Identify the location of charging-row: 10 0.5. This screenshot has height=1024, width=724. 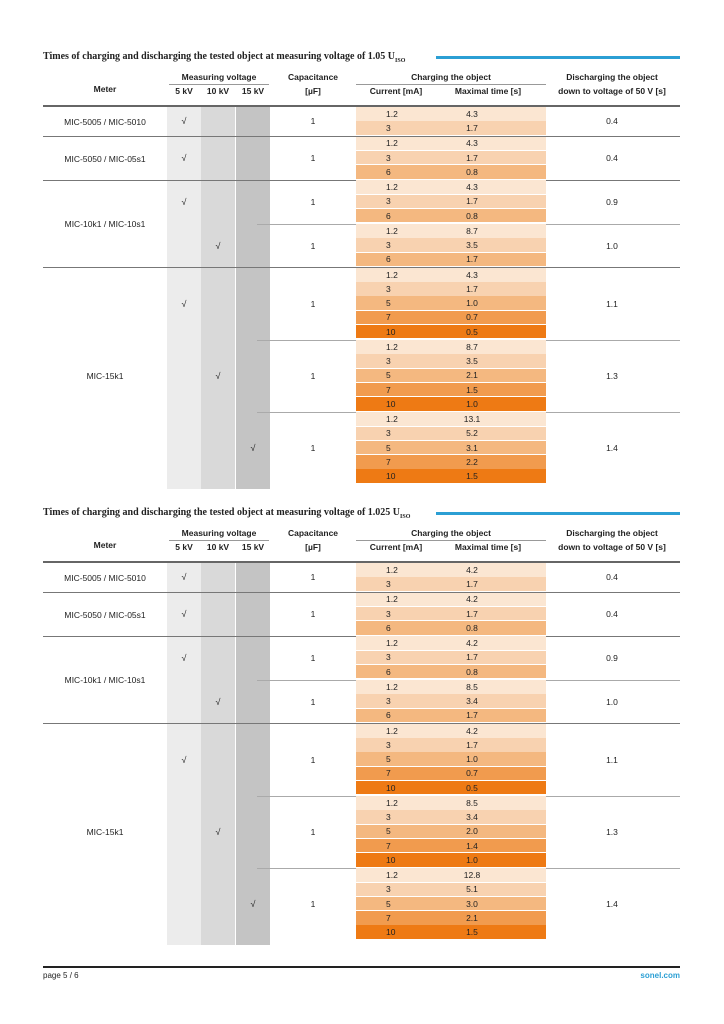
(451, 787).